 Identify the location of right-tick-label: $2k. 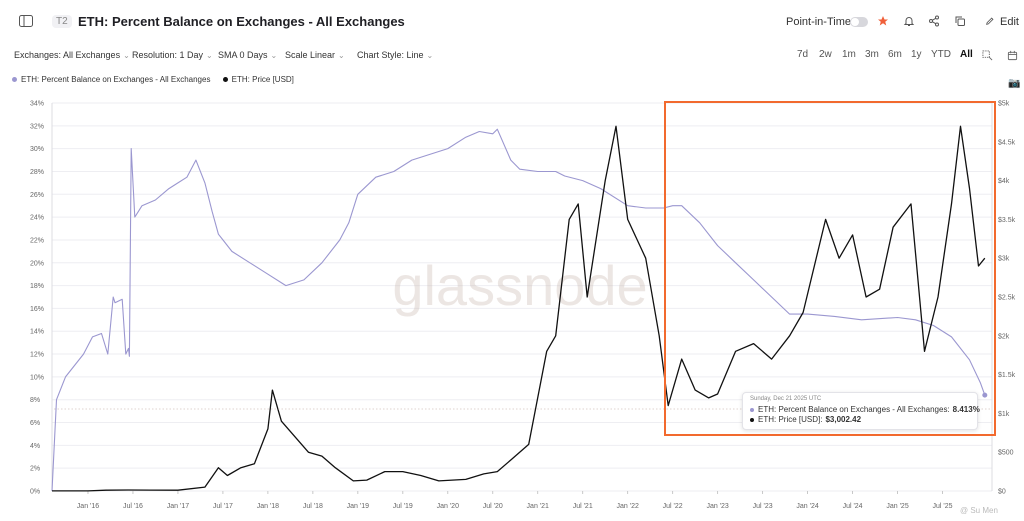
(1004, 336).